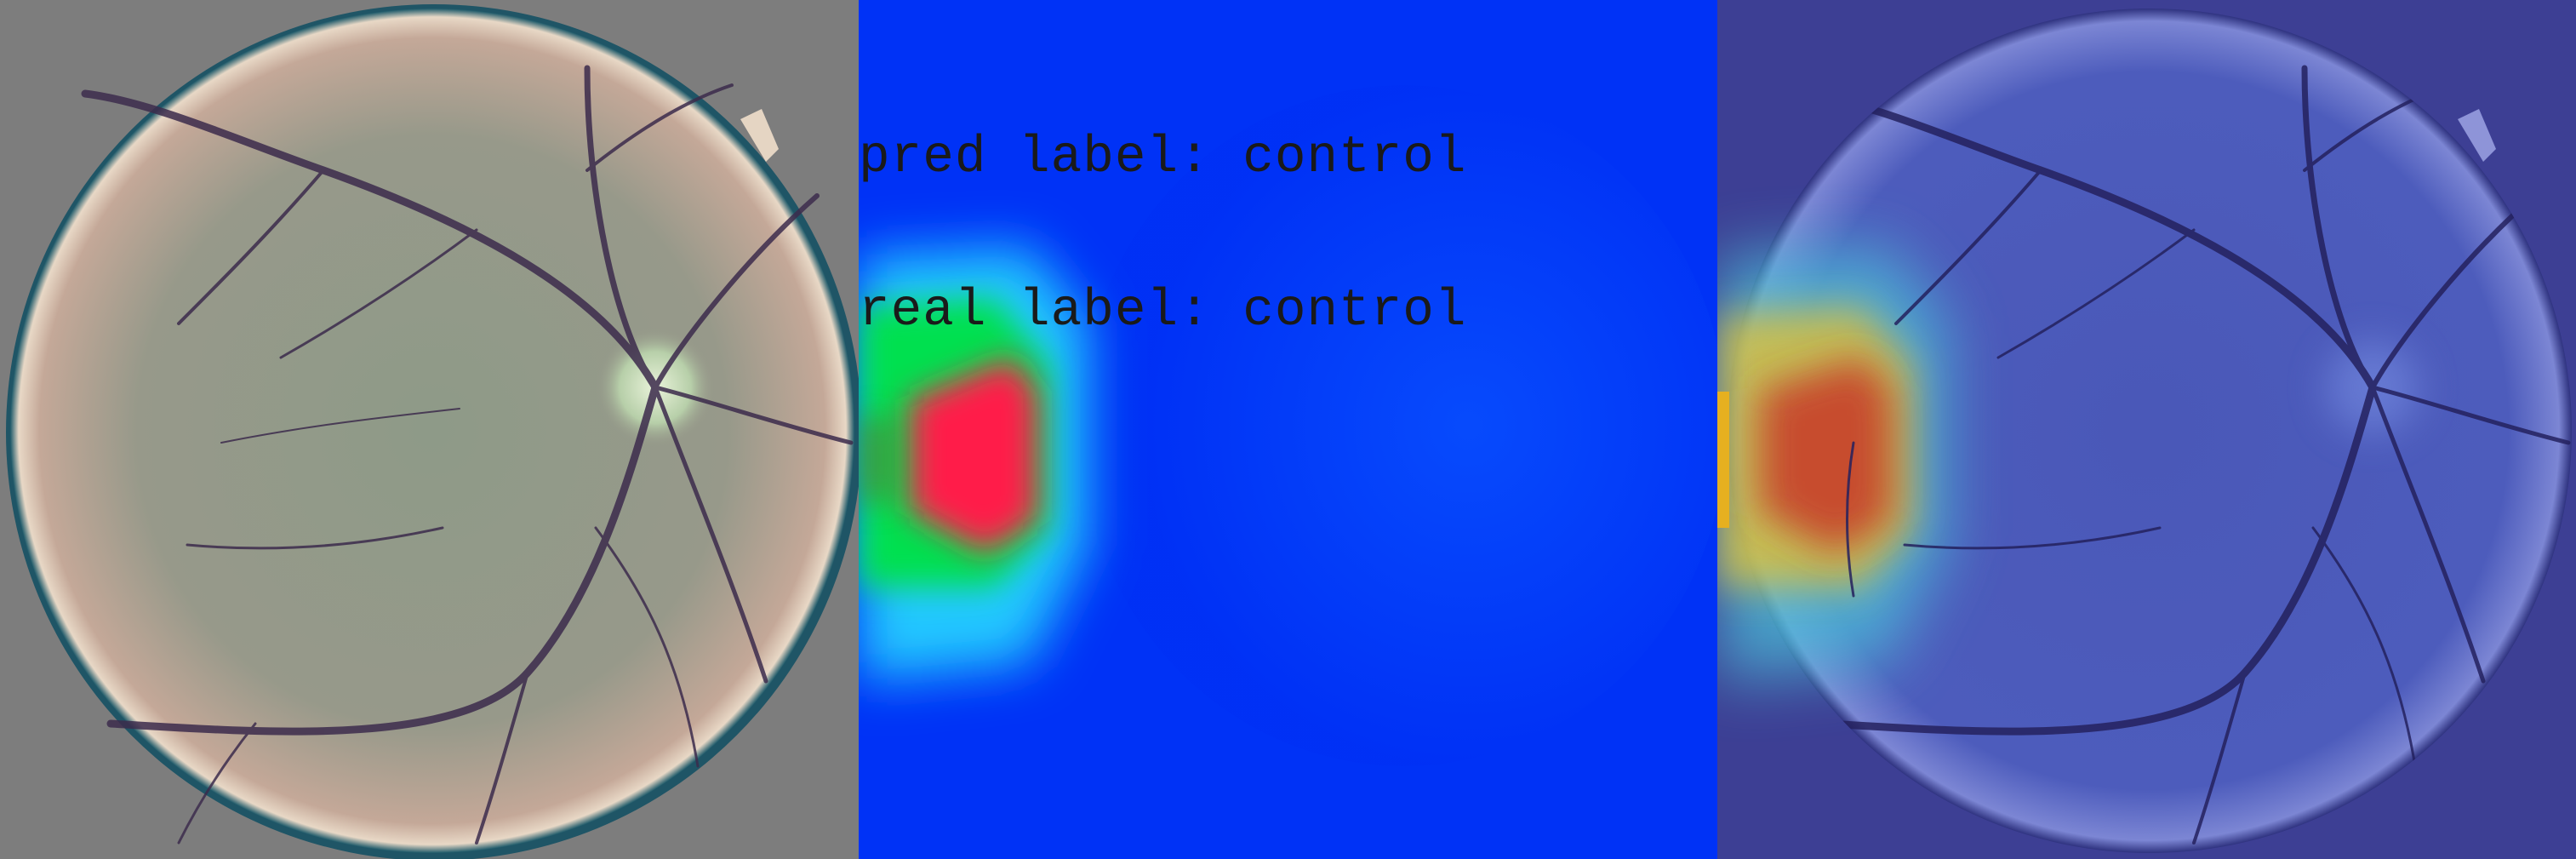 The height and width of the screenshot is (859, 2576). Describe the element at coordinates (1163, 235) in the screenshot. I see `prediction-labels: pred label: control real label: control` at that location.